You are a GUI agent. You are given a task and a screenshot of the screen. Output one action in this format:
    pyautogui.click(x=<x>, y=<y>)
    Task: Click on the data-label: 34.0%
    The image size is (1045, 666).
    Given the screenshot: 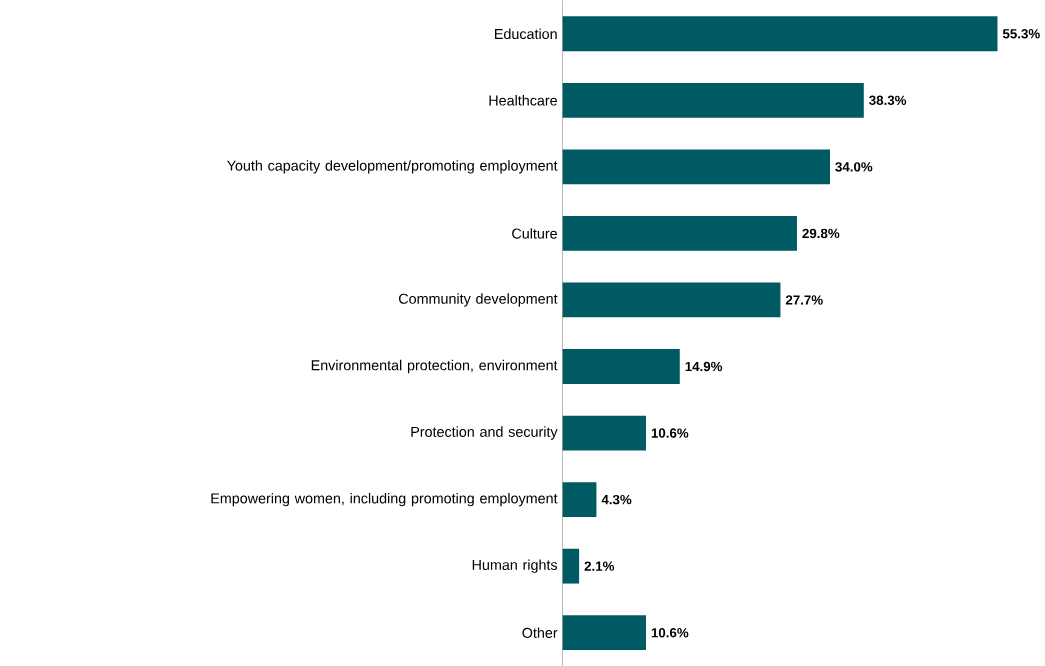 What is the action you would take?
    pyautogui.click(x=854, y=166)
    